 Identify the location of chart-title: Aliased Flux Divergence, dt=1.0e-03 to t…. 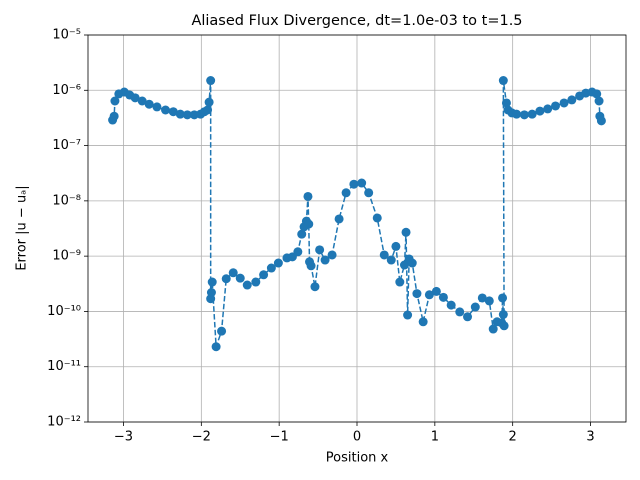
(356, 21).